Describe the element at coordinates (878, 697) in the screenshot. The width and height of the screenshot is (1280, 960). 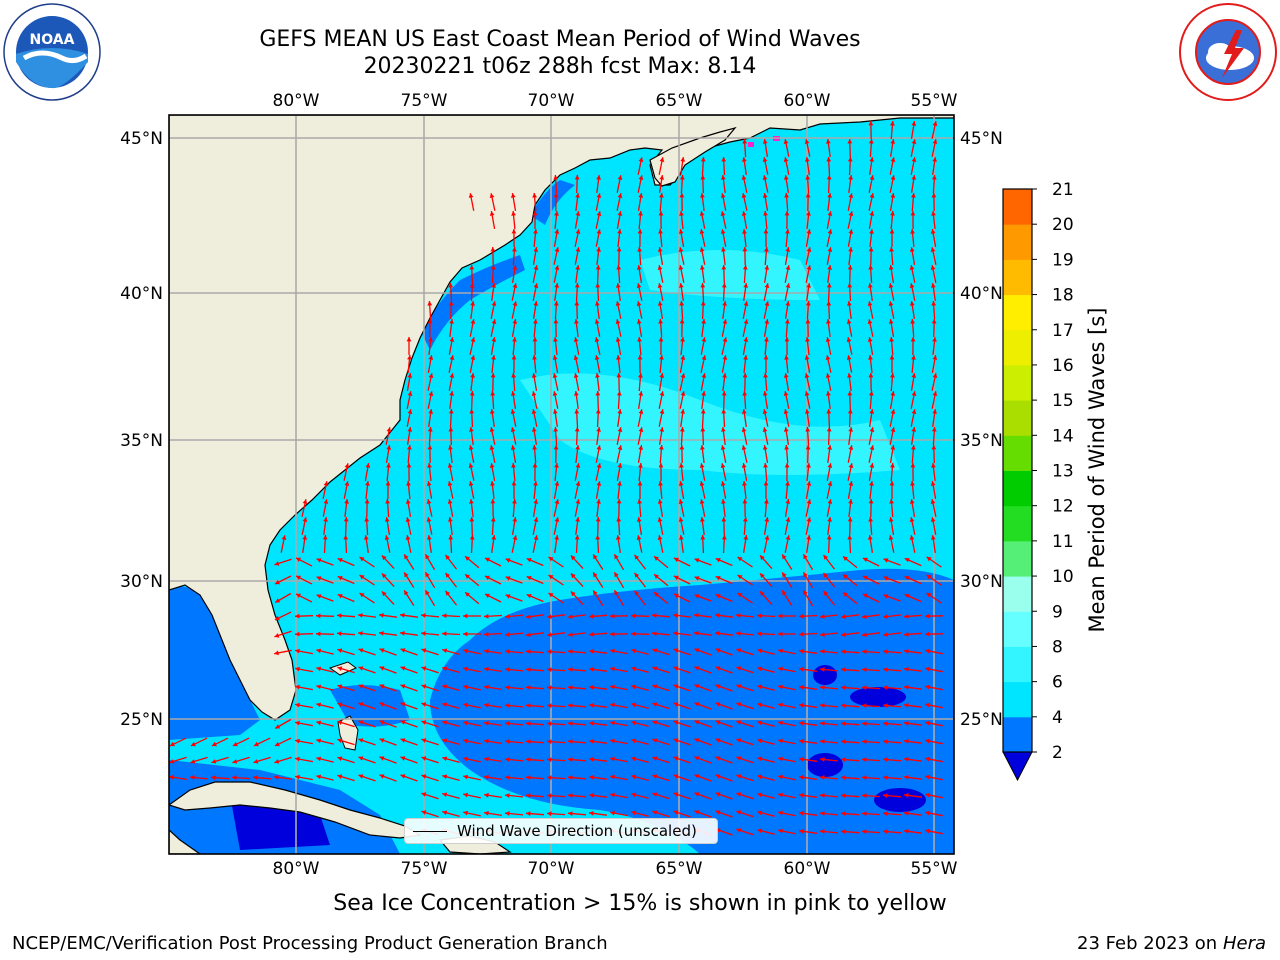
I see `low-period-patch` at that location.